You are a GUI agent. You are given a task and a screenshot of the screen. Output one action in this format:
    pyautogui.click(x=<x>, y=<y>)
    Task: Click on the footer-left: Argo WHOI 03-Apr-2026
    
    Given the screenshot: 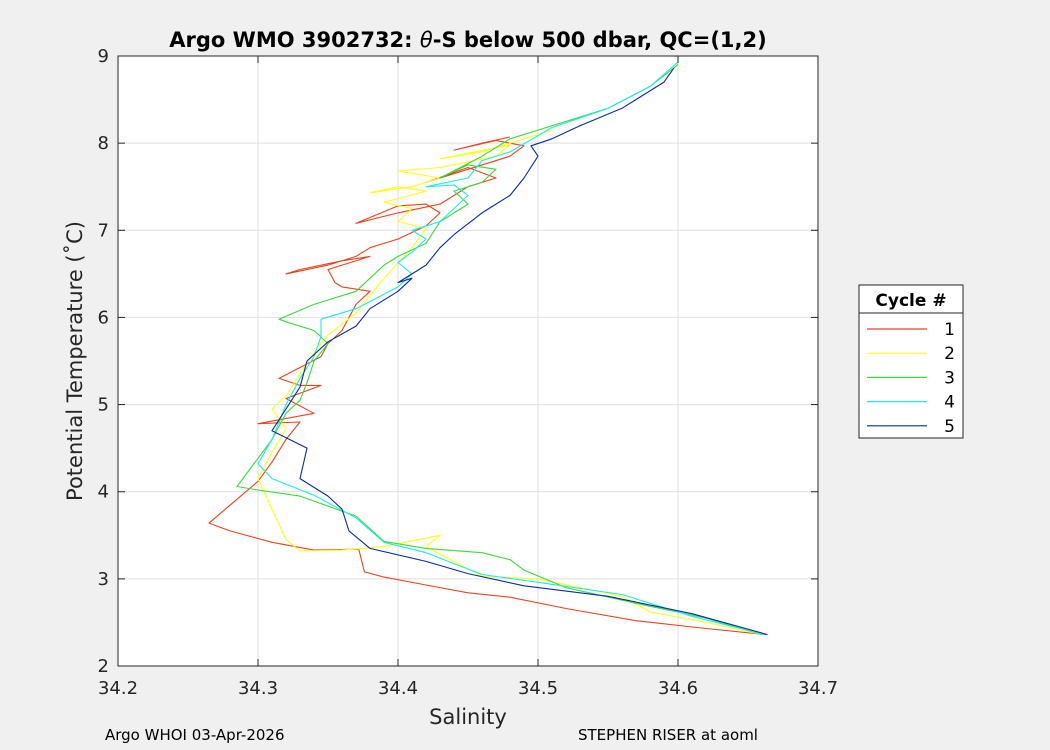 What is the action you would take?
    pyautogui.click(x=195, y=735)
    